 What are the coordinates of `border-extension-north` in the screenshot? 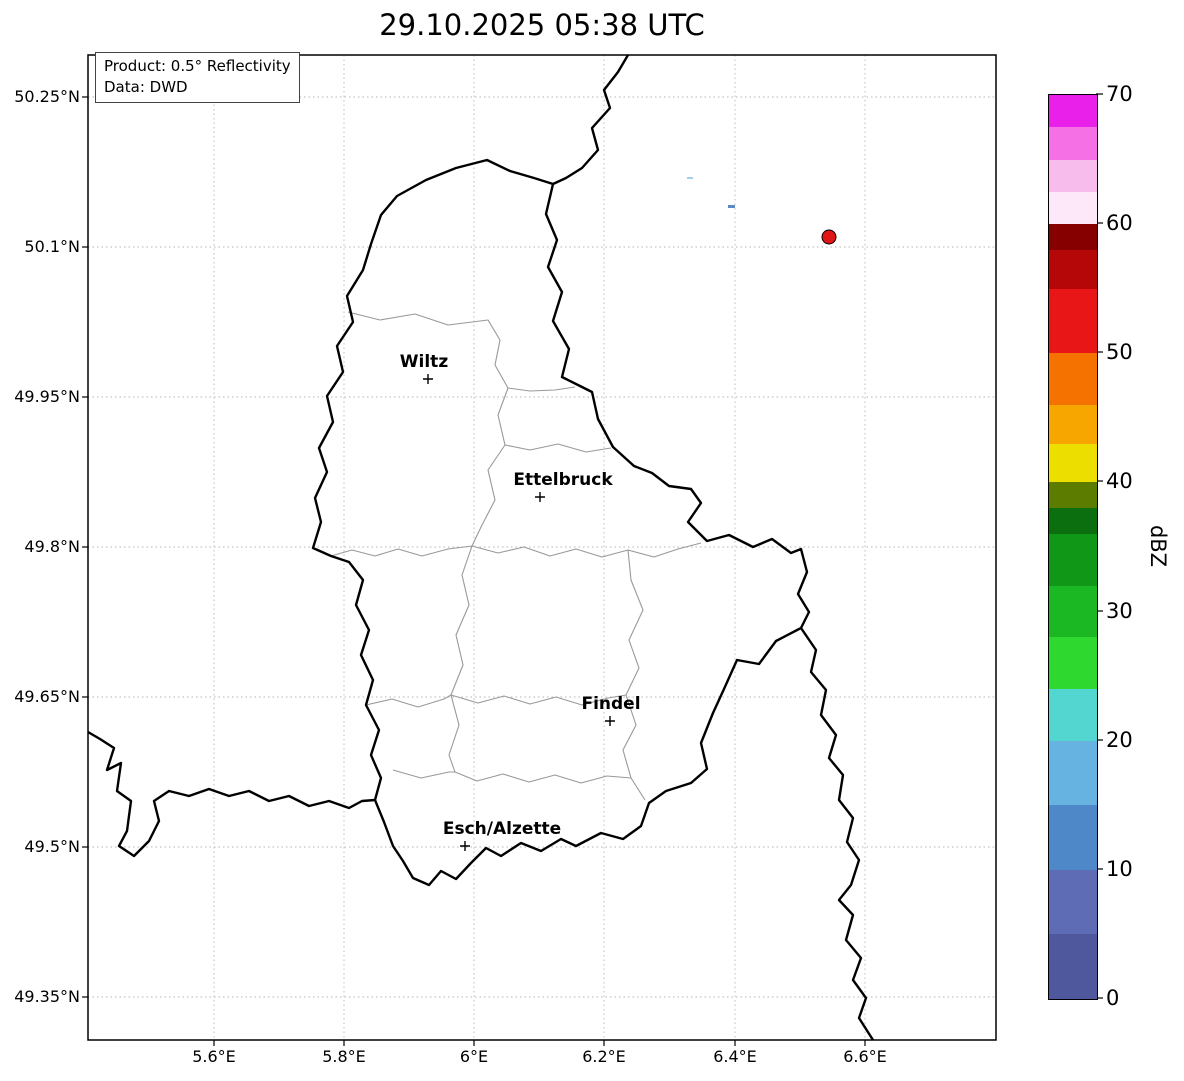 It's located at (590, 120).